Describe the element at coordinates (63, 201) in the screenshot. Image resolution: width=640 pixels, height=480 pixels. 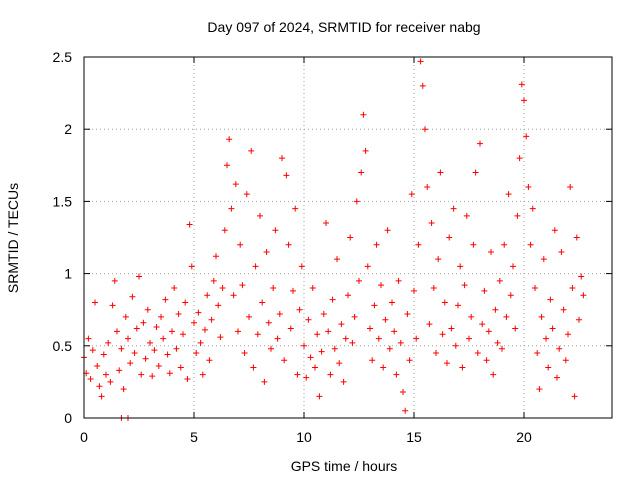
I see `y-tick-label: 1.5` at that location.